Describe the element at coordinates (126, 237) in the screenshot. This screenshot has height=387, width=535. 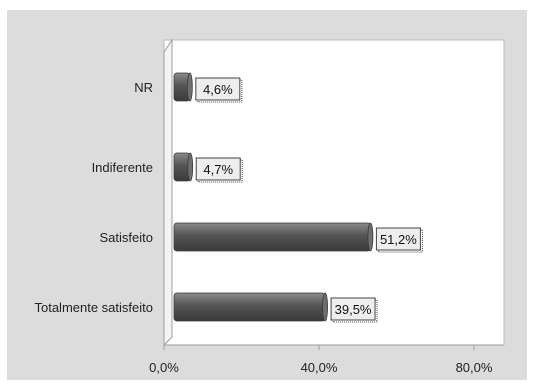
I see `category-label: Satisfeito` at that location.